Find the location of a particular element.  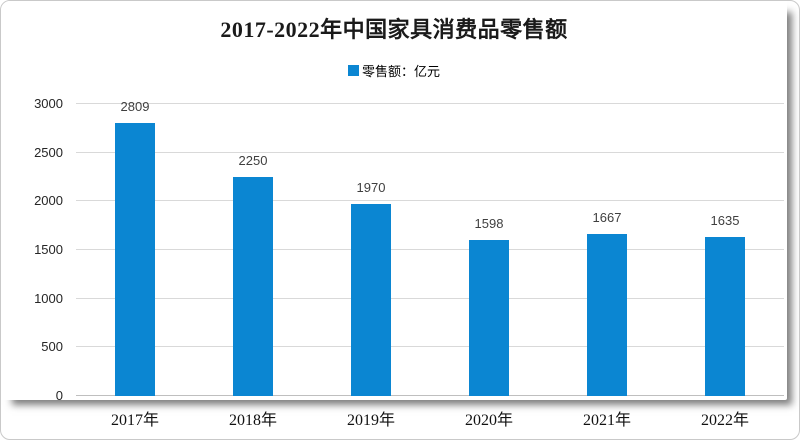

legend: 零售额：亿元 is located at coordinates (394, 70).